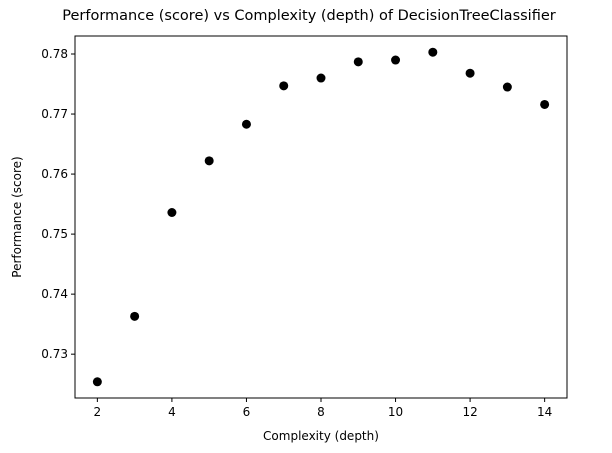  Describe the element at coordinates (321, 412) in the screenshot. I see `x-tick-label: 8` at that location.